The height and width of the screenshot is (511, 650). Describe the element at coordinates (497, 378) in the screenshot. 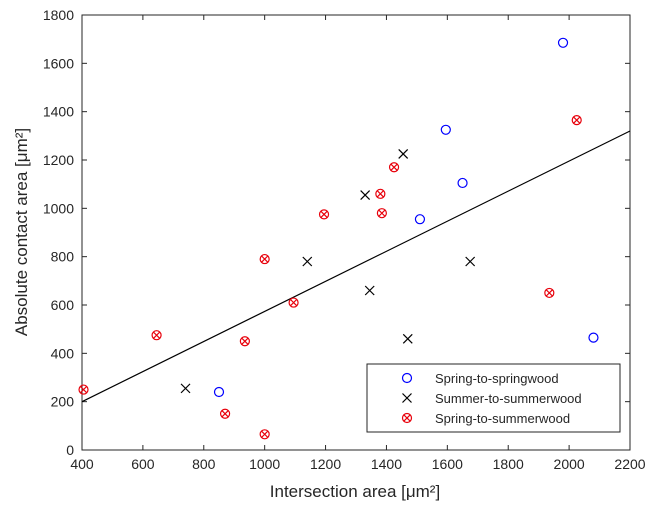

I see `legend-label: Spring-to-springwood` at that location.